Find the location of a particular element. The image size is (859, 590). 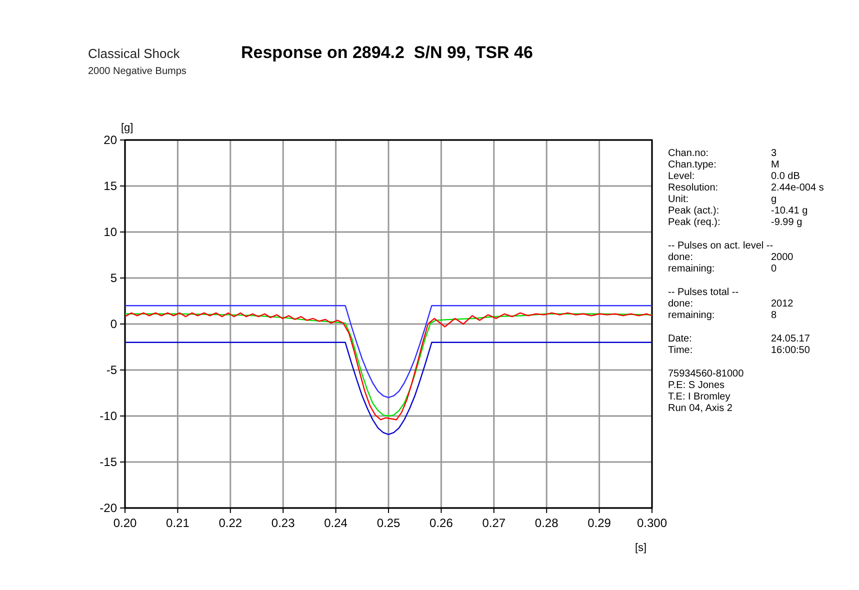

text: -- Pulses on act. level -- done: 2000 remaining: 0 is located at coordinates (731, 257).